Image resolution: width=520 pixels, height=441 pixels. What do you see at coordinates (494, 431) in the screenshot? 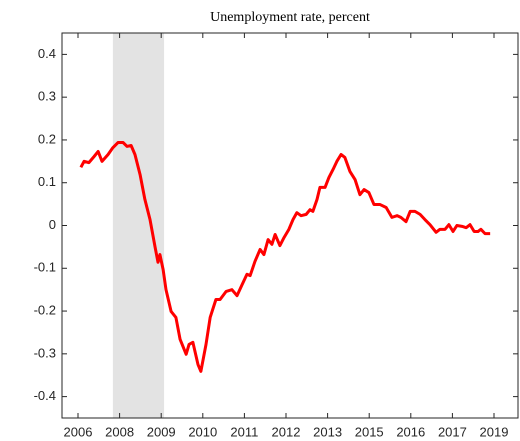
I see `x-tick-label: 2019` at bounding box center [494, 431].